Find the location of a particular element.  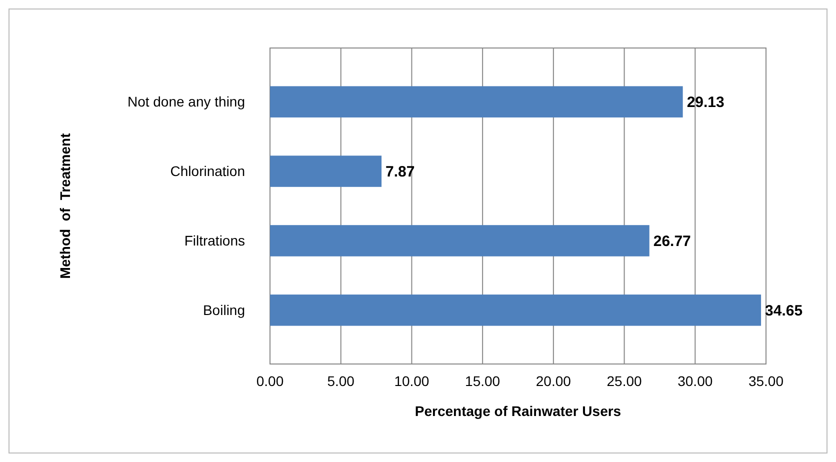

y-tick-label: Boiling is located at coordinates (223, 310).